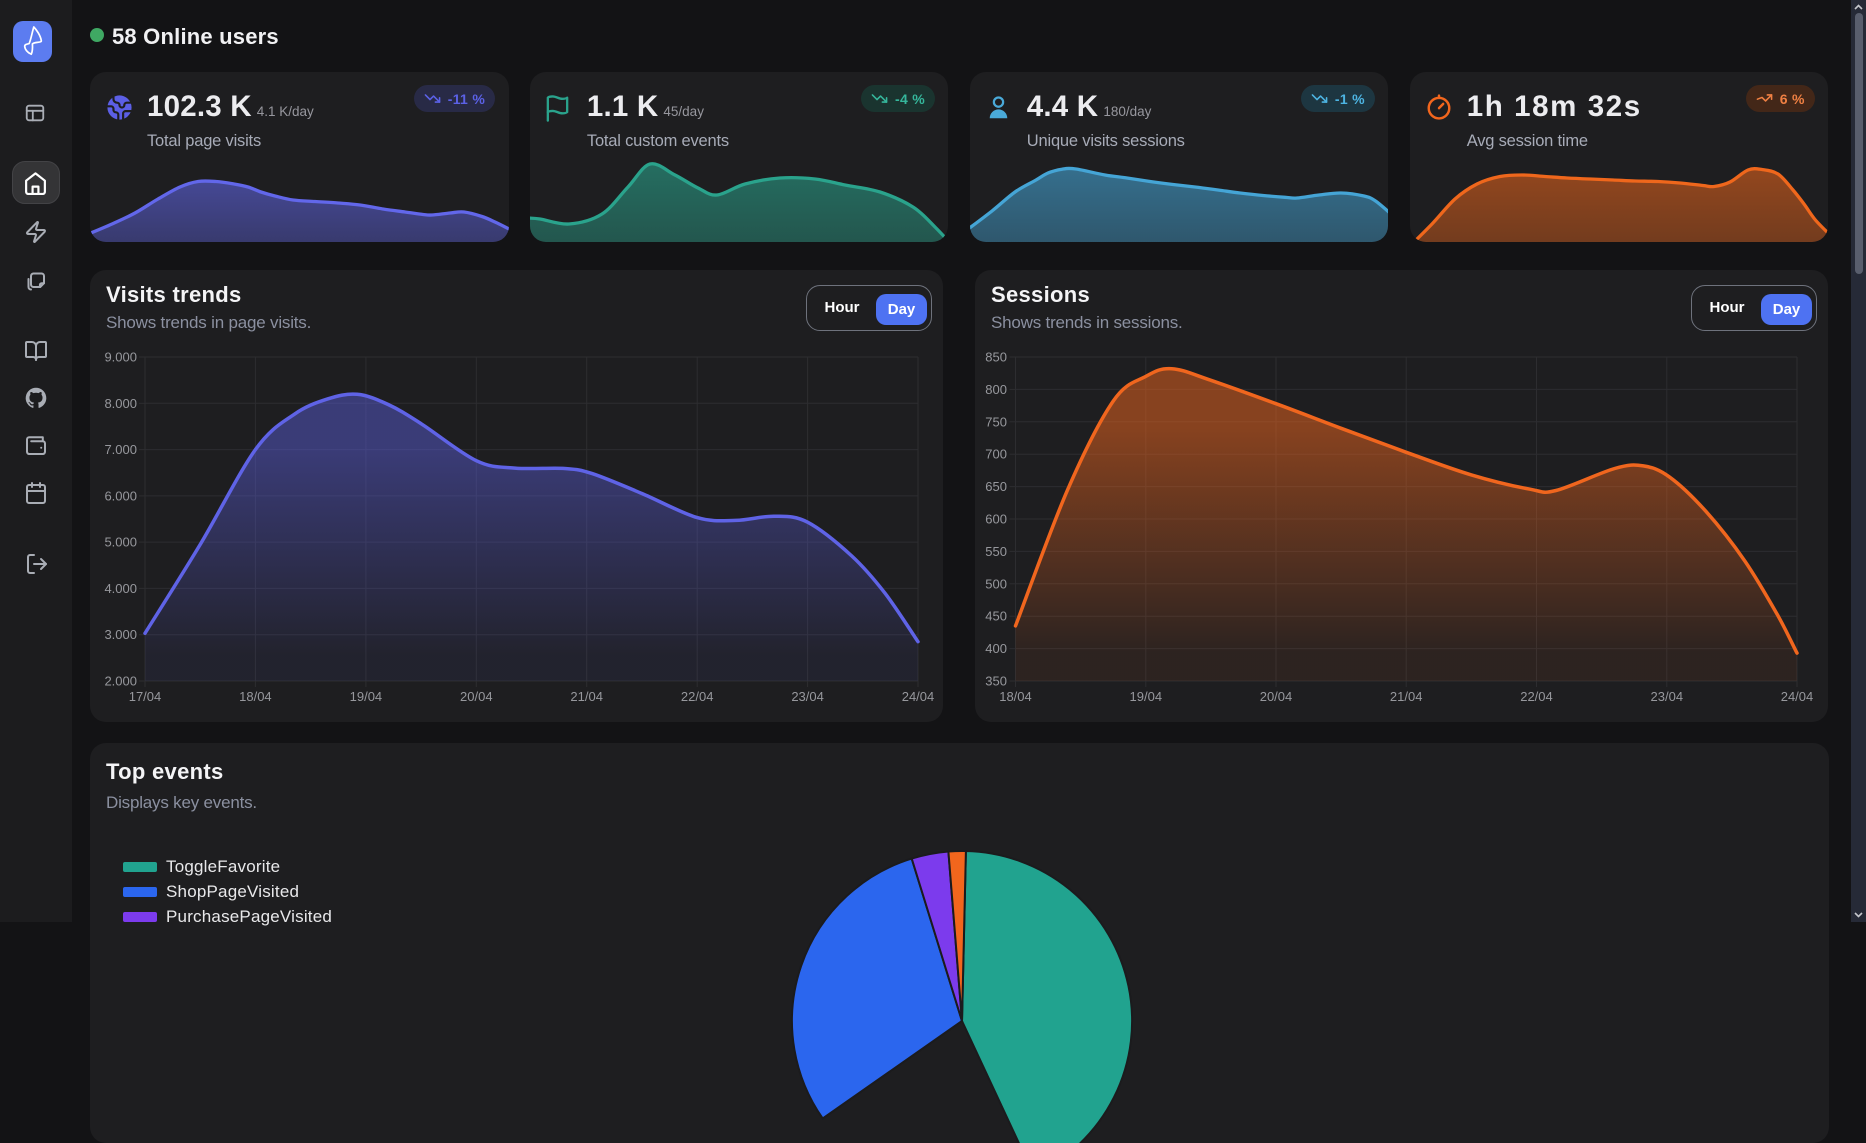  What do you see at coordinates (996, 648) in the screenshot?
I see `svg-text: 400` at bounding box center [996, 648].